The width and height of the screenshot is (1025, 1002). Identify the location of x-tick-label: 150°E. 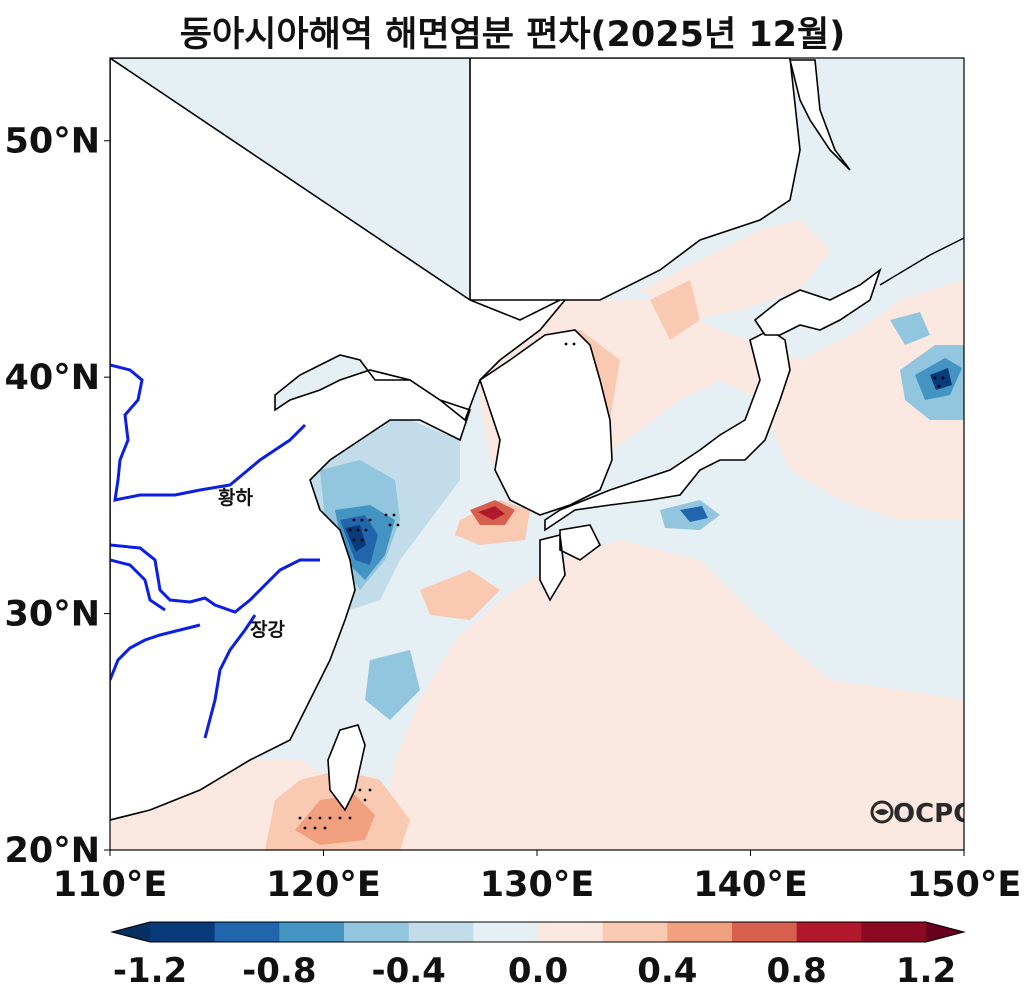
(964, 885).